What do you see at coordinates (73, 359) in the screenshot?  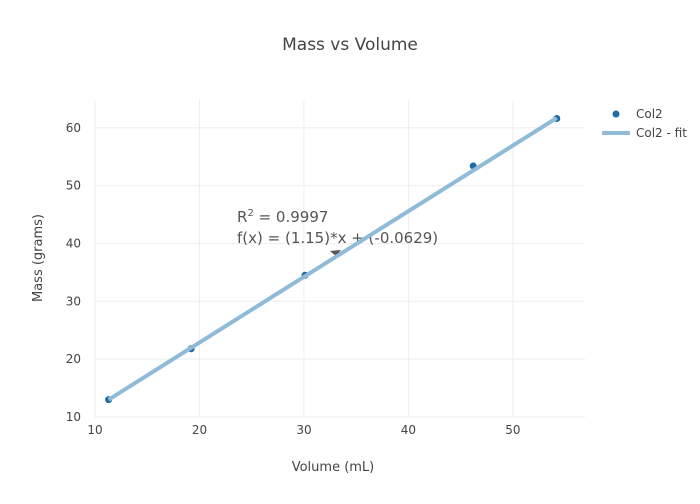 I see `y-tick-label: 20` at bounding box center [73, 359].